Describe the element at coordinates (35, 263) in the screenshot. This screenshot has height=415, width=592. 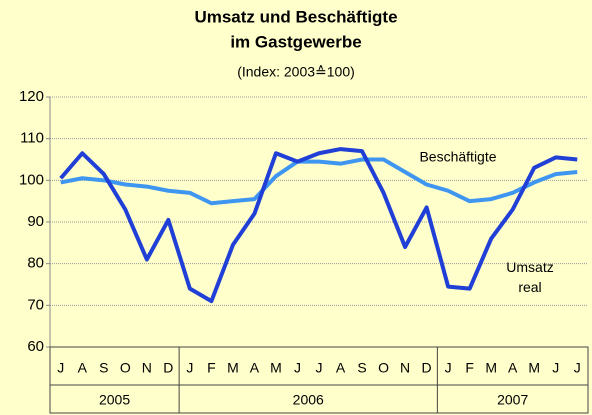
I see `y-tick-label: 80` at that location.